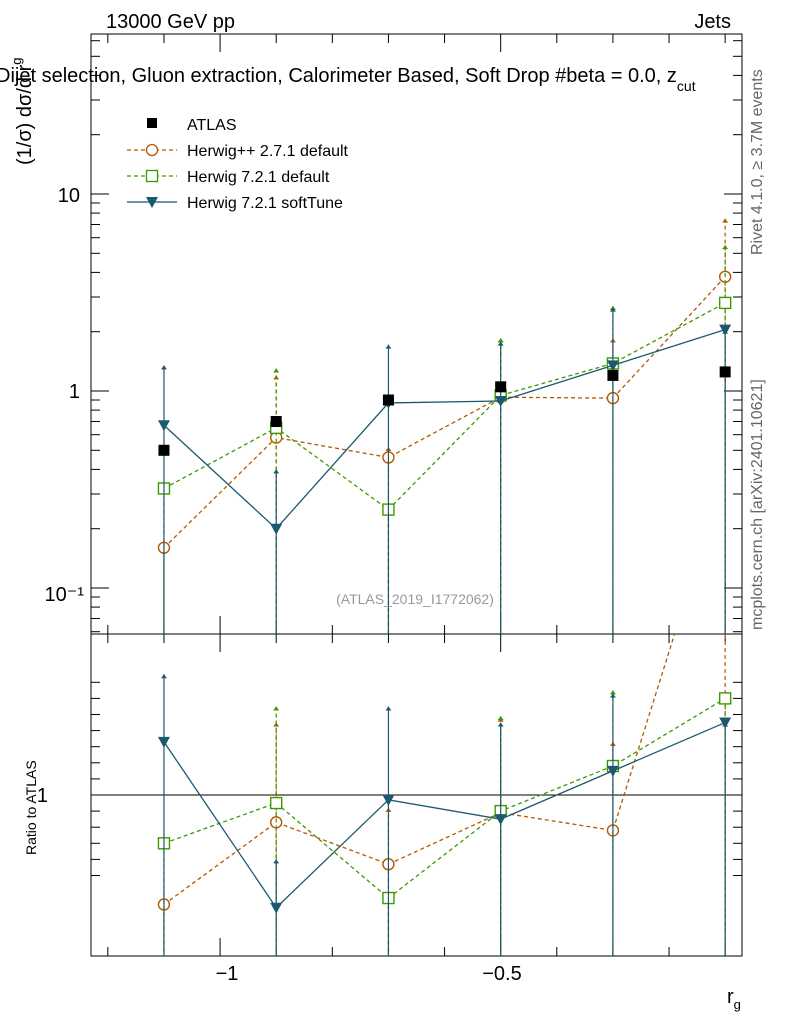  Describe the element at coordinates (730, 997) in the screenshot. I see `x-axis-label-text: r` at that location.